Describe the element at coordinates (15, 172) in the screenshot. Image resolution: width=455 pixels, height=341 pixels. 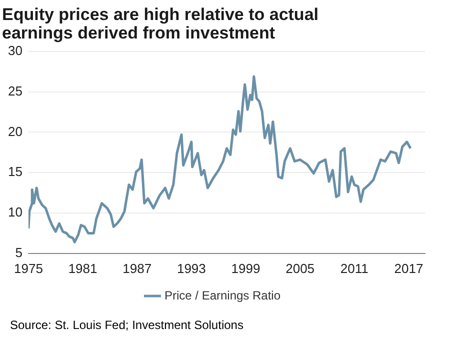
I see `y-tick-label: 15` at that location.